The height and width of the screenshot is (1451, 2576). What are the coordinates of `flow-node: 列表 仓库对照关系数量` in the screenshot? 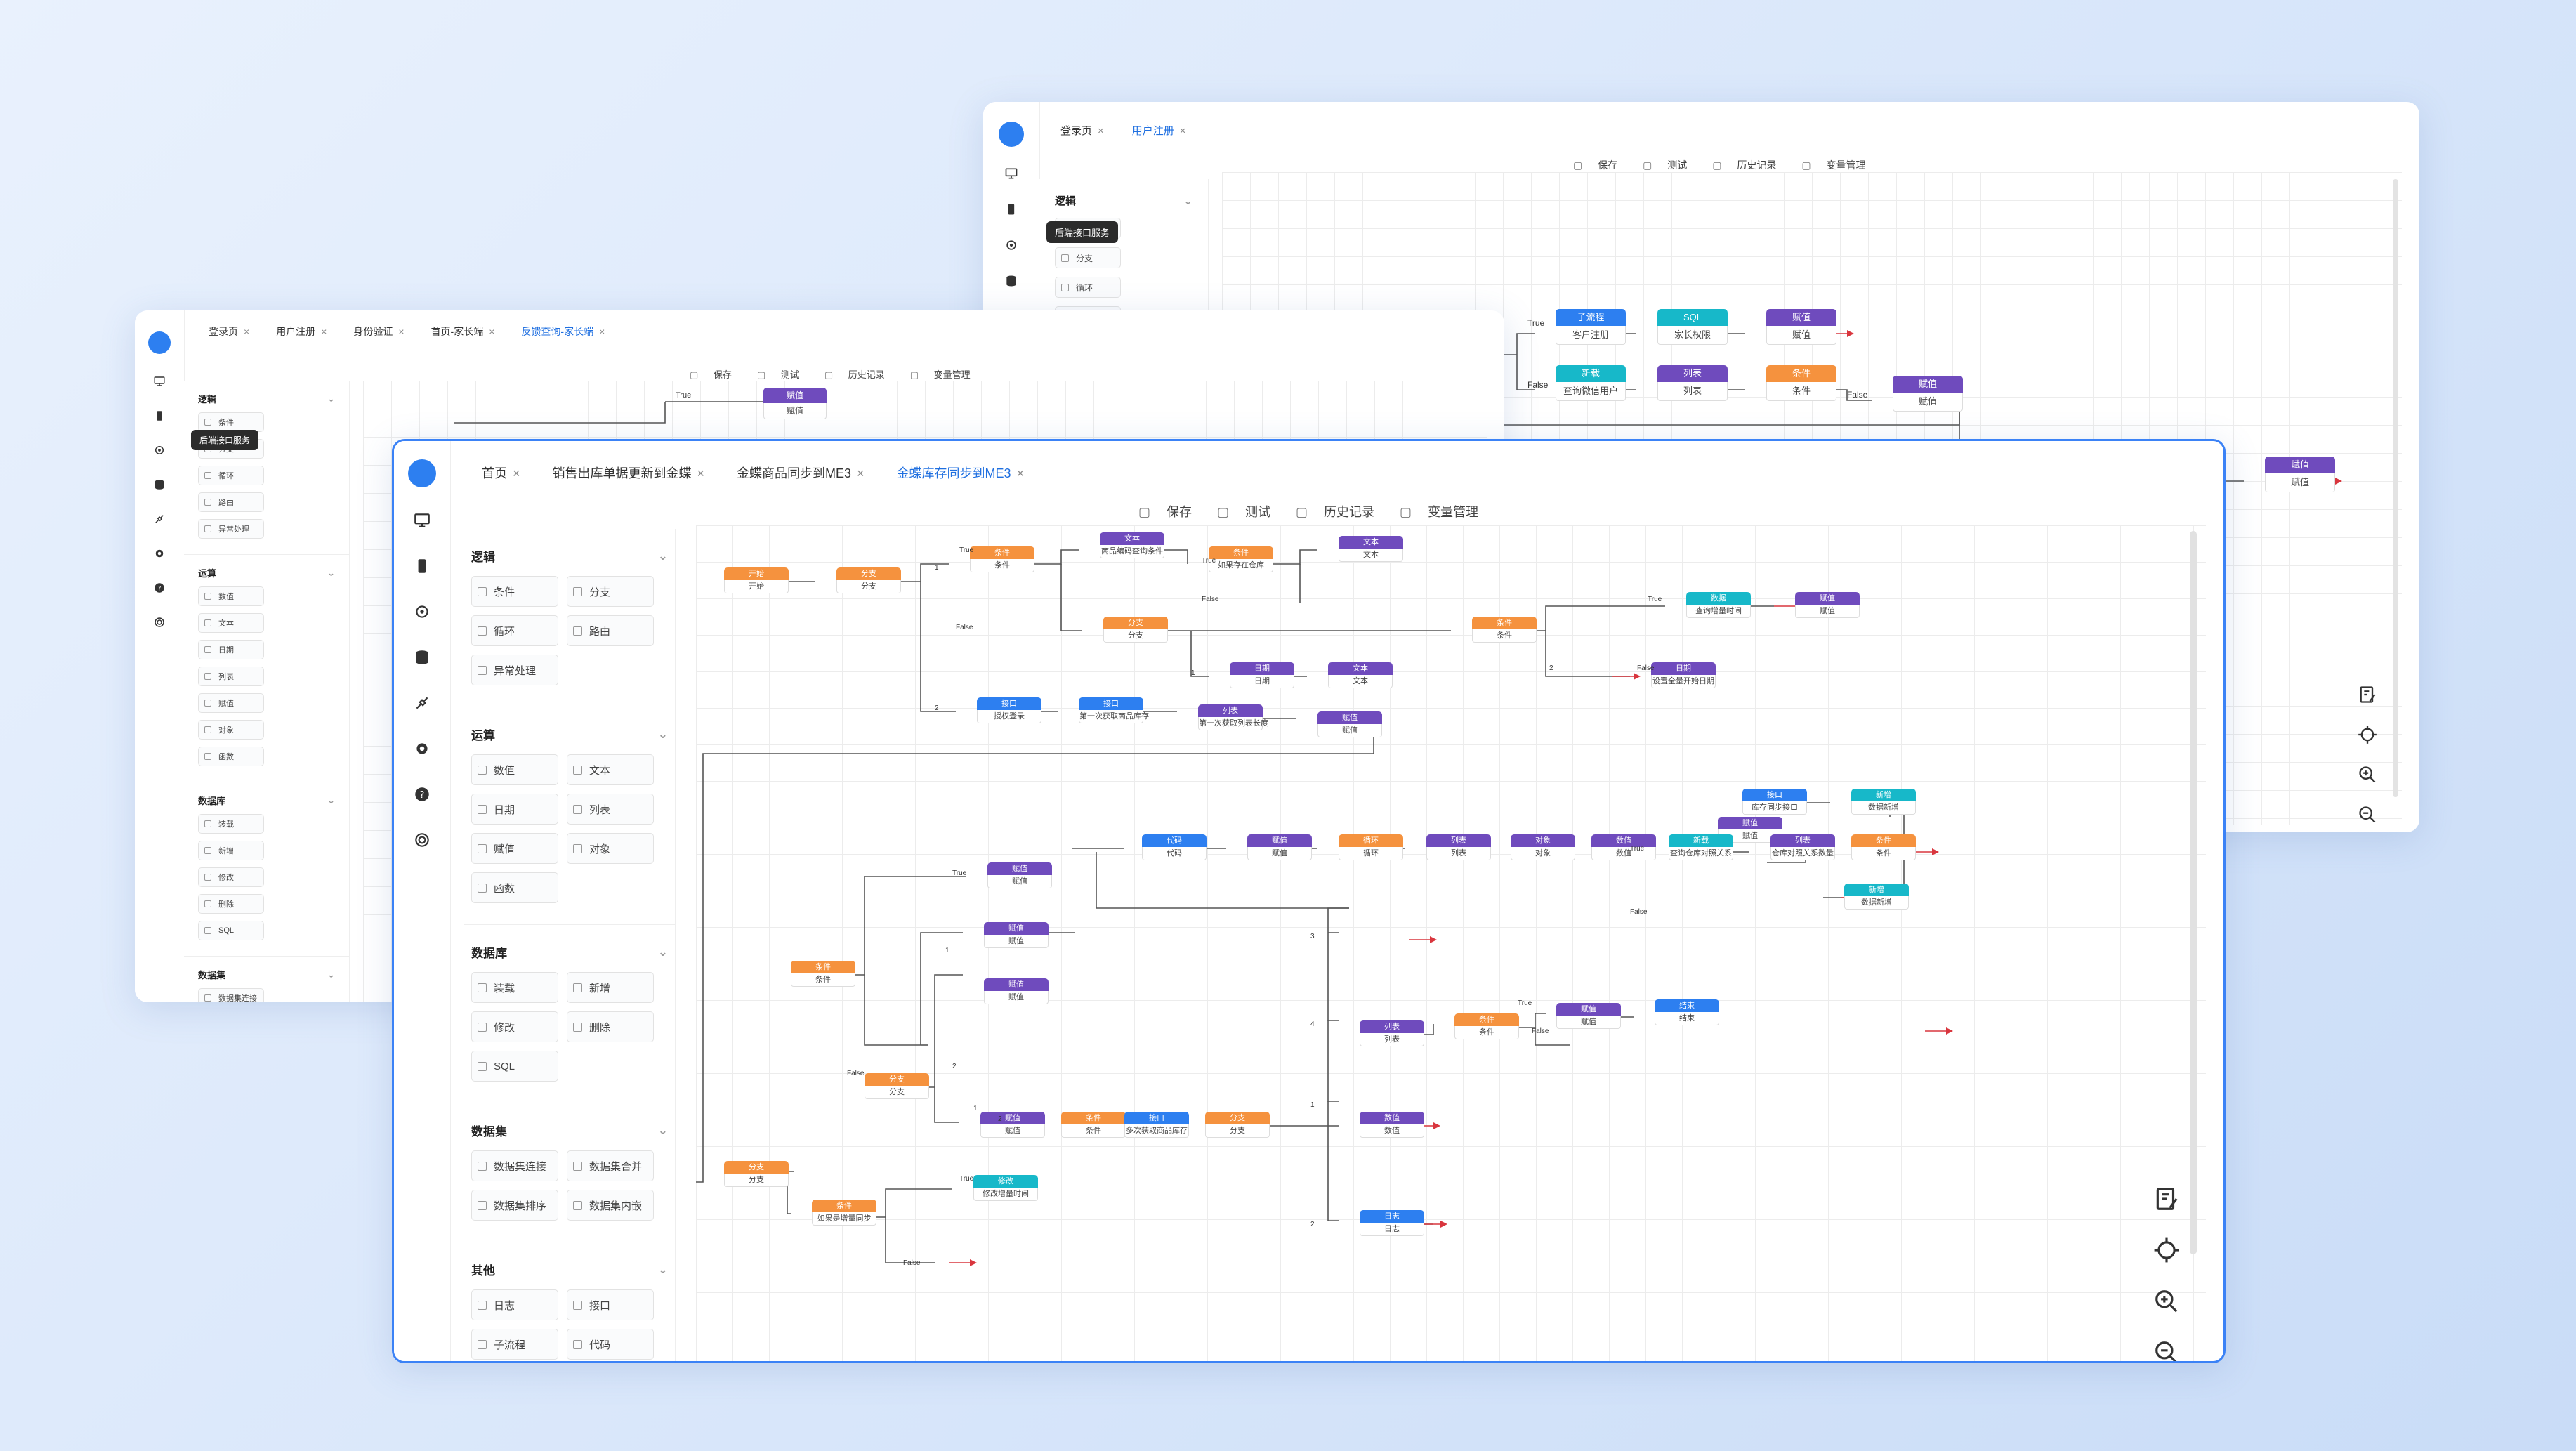 It's located at (1802, 847).